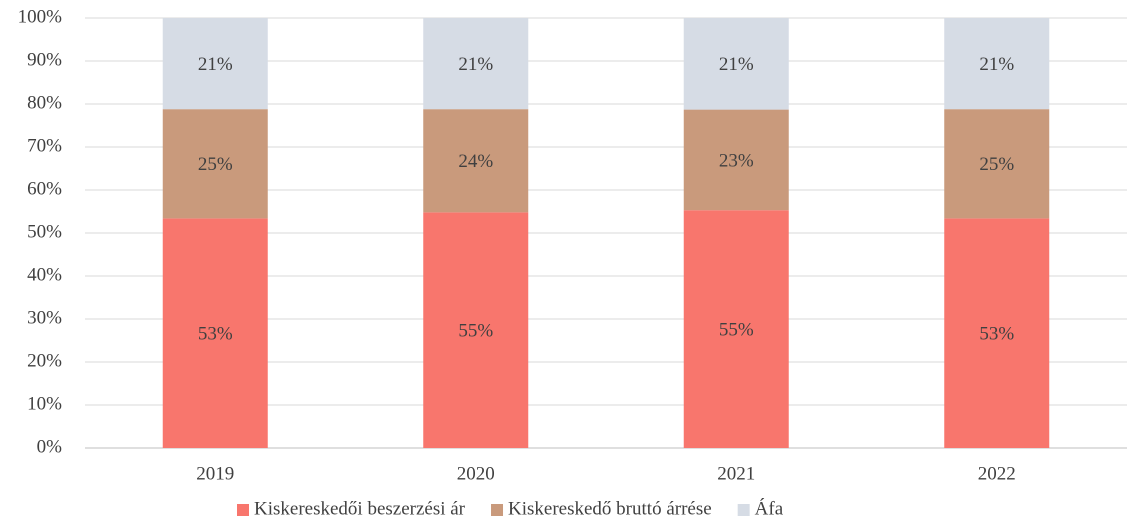 This screenshot has width=1135, height=526. I want to click on y-tick-label: 70%, so click(44, 145).